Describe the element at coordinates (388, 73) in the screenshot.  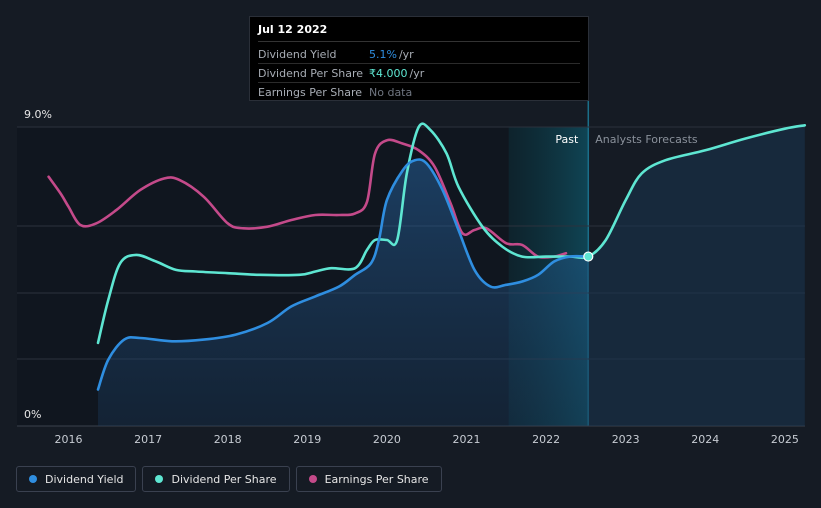
I see `tooltip-value: ₹4.000` at that location.